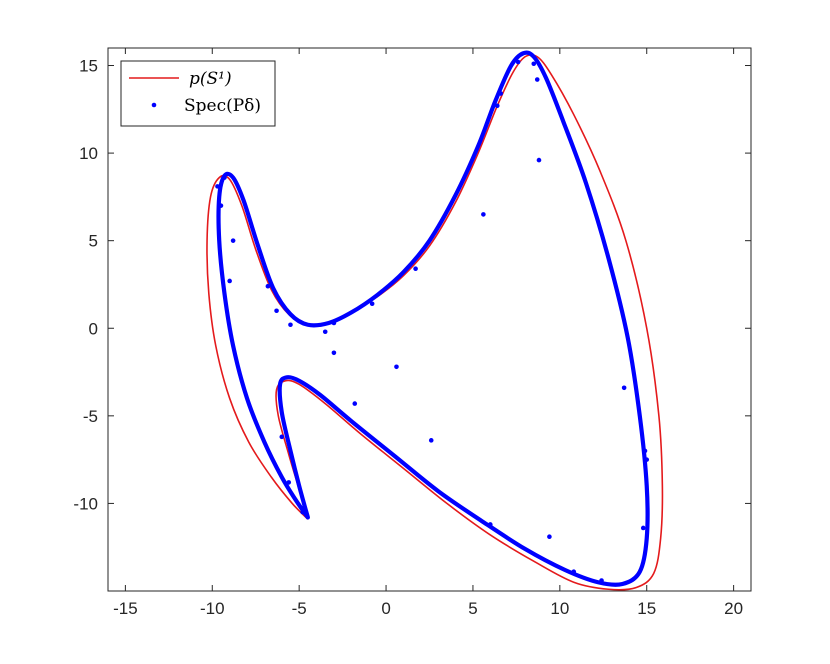 This screenshot has height=664, width=830. Describe the element at coordinates (646, 608) in the screenshot. I see `x-tick-label: 15` at that location.